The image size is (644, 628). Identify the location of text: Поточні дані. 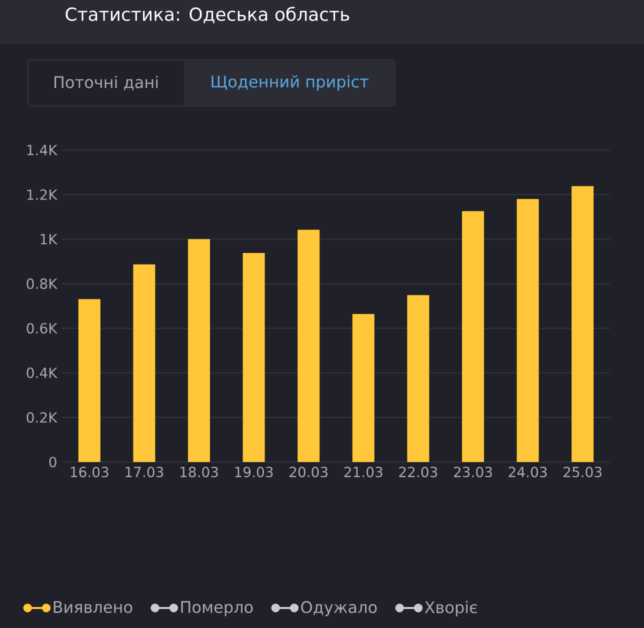
(106, 83).